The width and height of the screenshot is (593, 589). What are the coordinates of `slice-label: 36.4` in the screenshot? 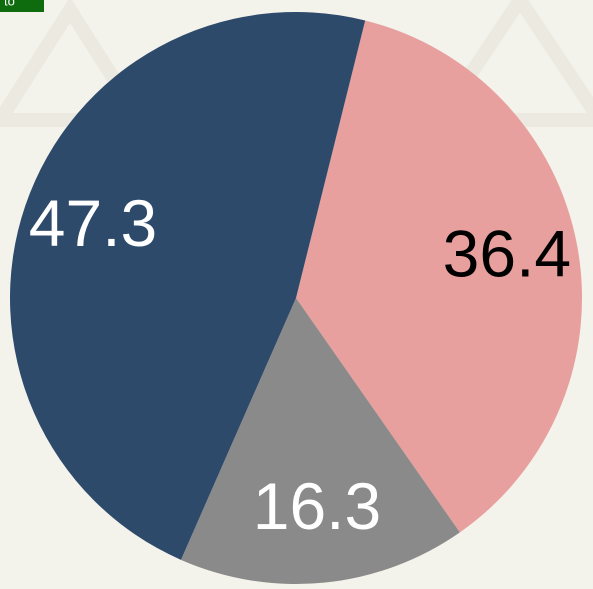 It's located at (507, 253).